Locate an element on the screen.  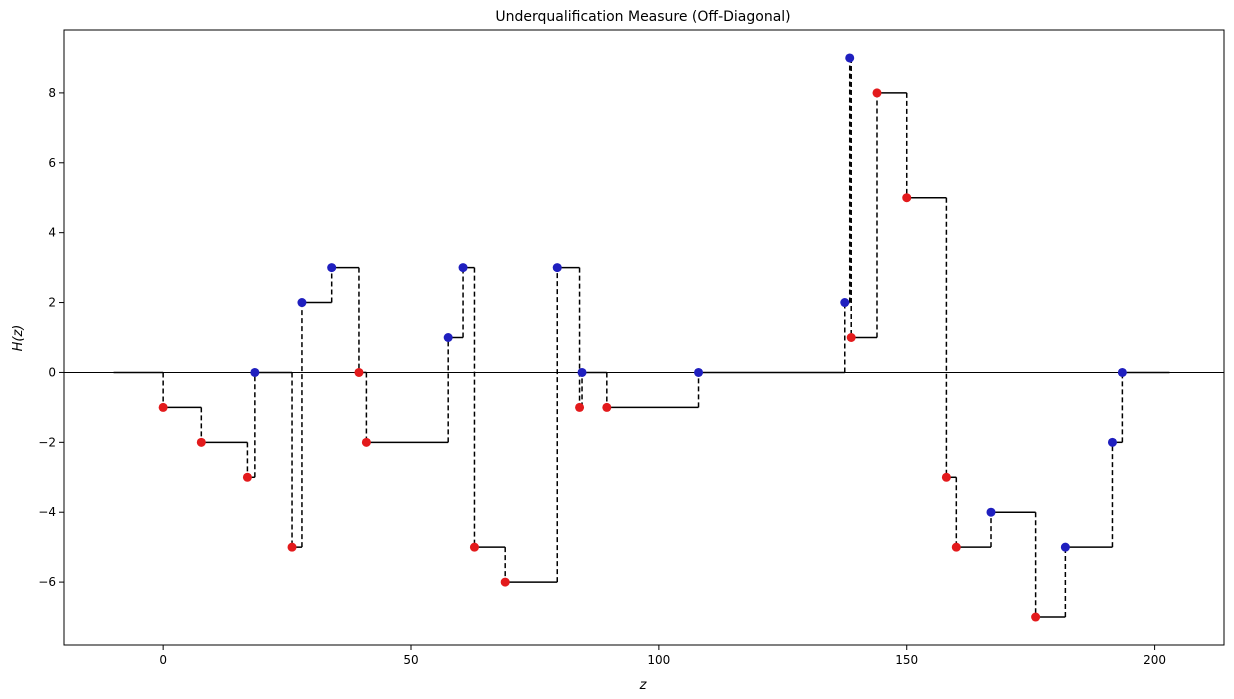
x-tick-label: 0 is located at coordinates (163, 660).